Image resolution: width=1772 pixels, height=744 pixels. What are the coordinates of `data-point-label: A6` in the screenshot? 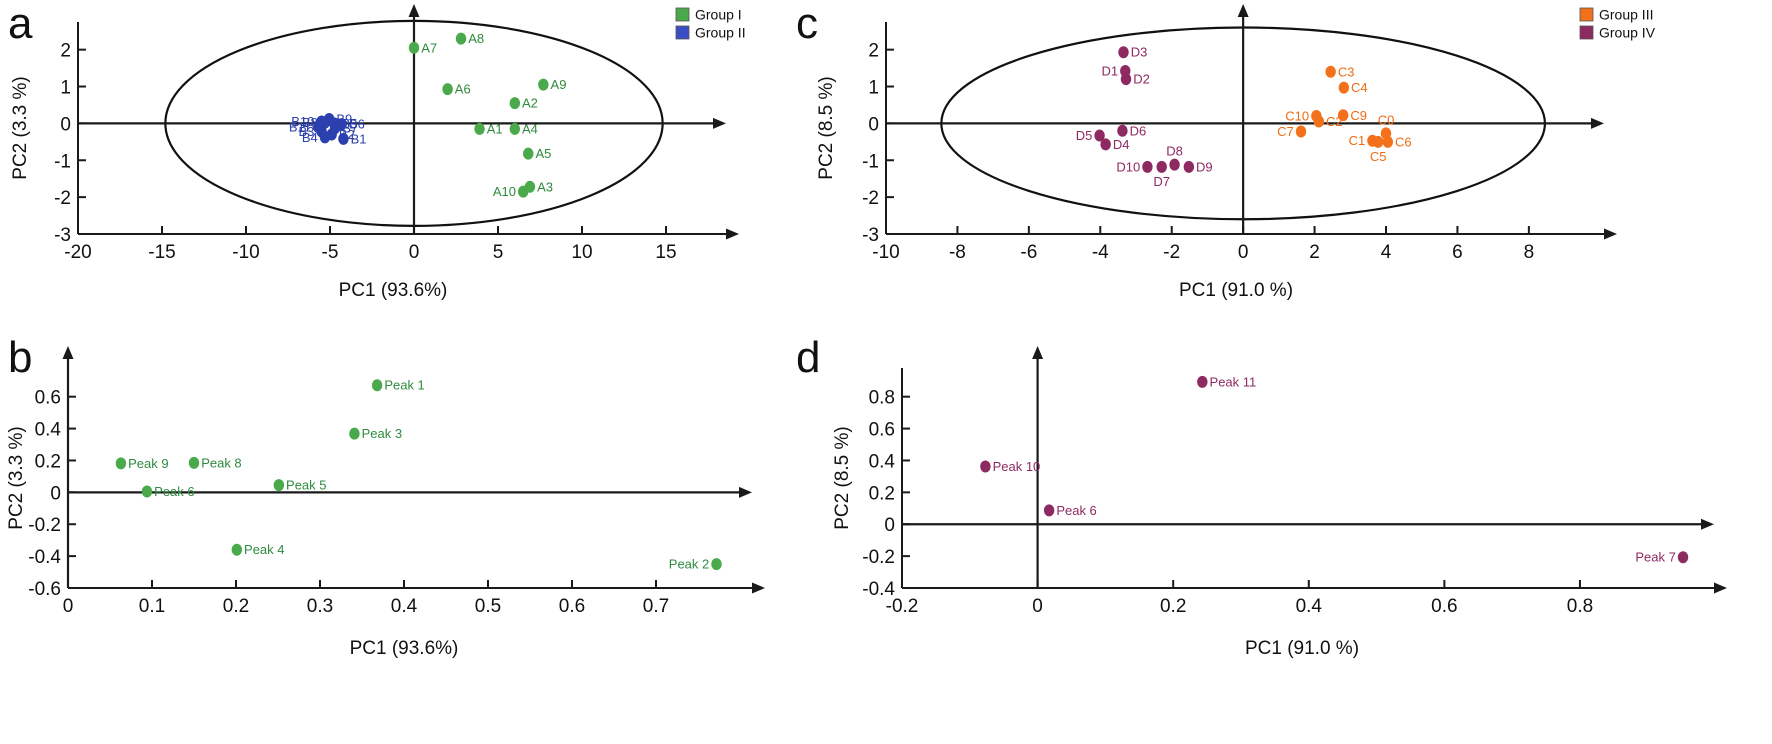 It's located at (463, 89).